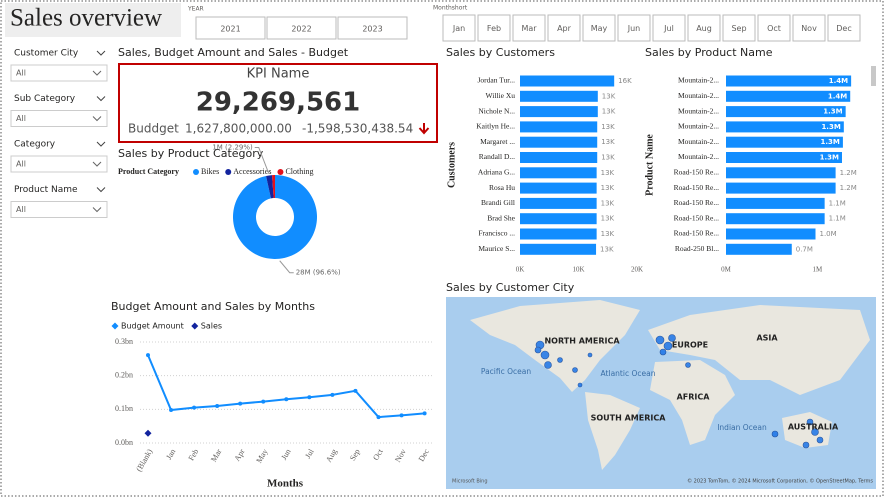 This screenshot has width=885, height=498. I want to click on data-label: 1.1M, so click(837, 219).